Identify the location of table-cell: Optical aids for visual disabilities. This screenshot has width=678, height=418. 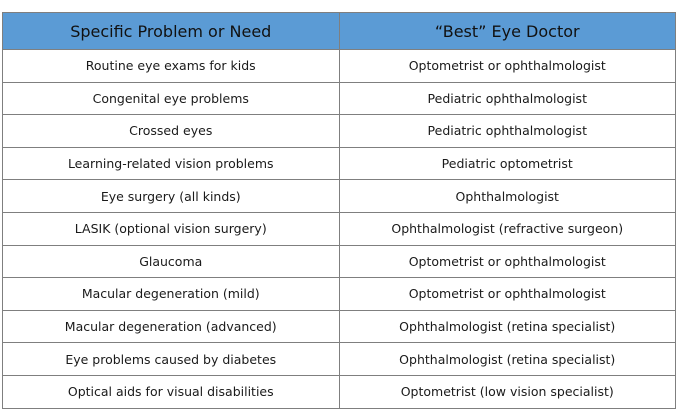
(171, 391).